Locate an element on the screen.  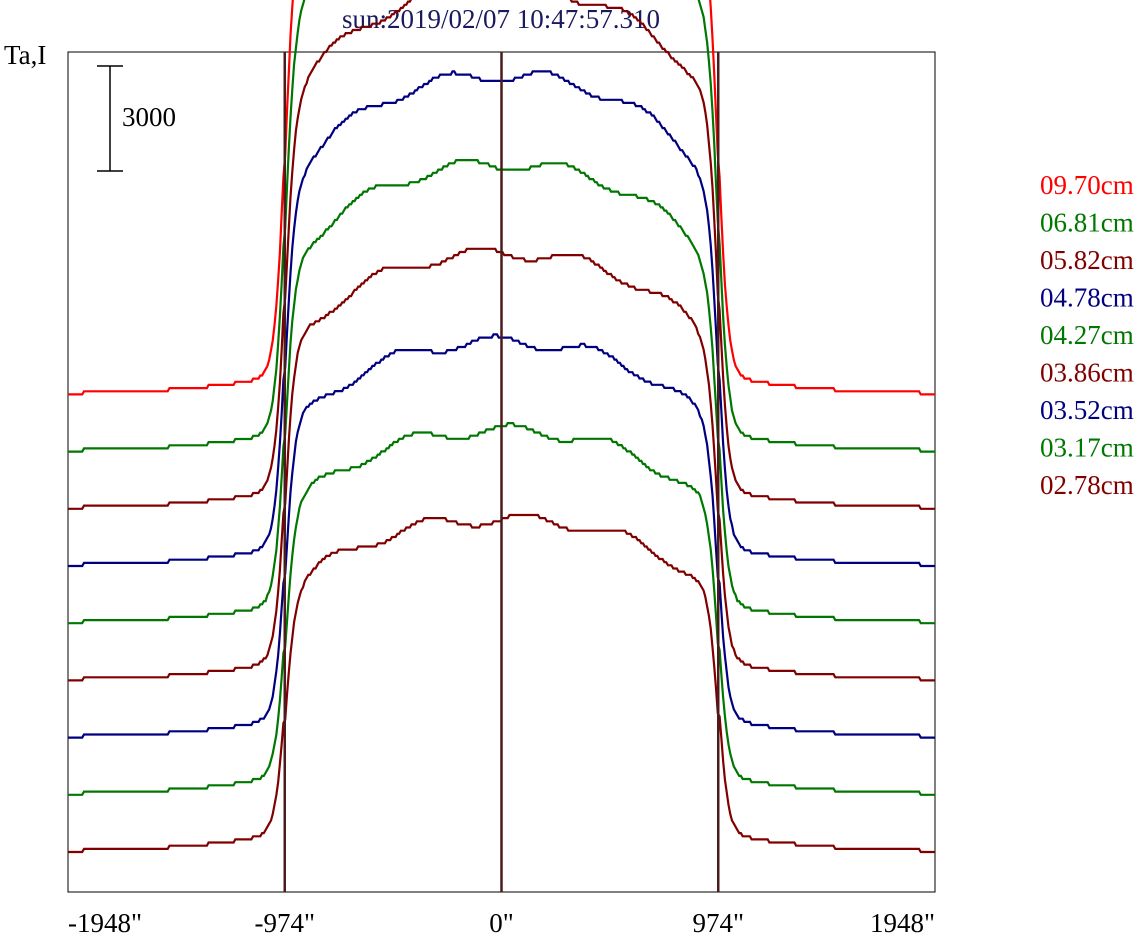
legend-entry: 04.27cm is located at coordinates (1087, 335).